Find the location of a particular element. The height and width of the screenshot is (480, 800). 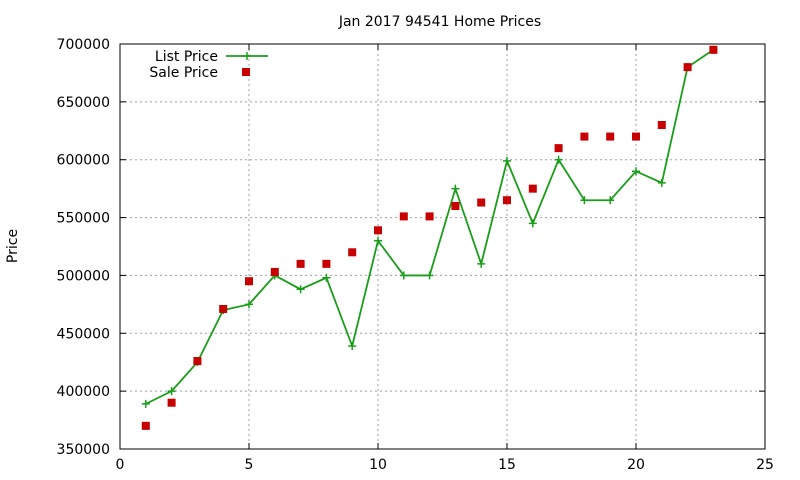

y-tick-label: 500000 is located at coordinates (83, 276).